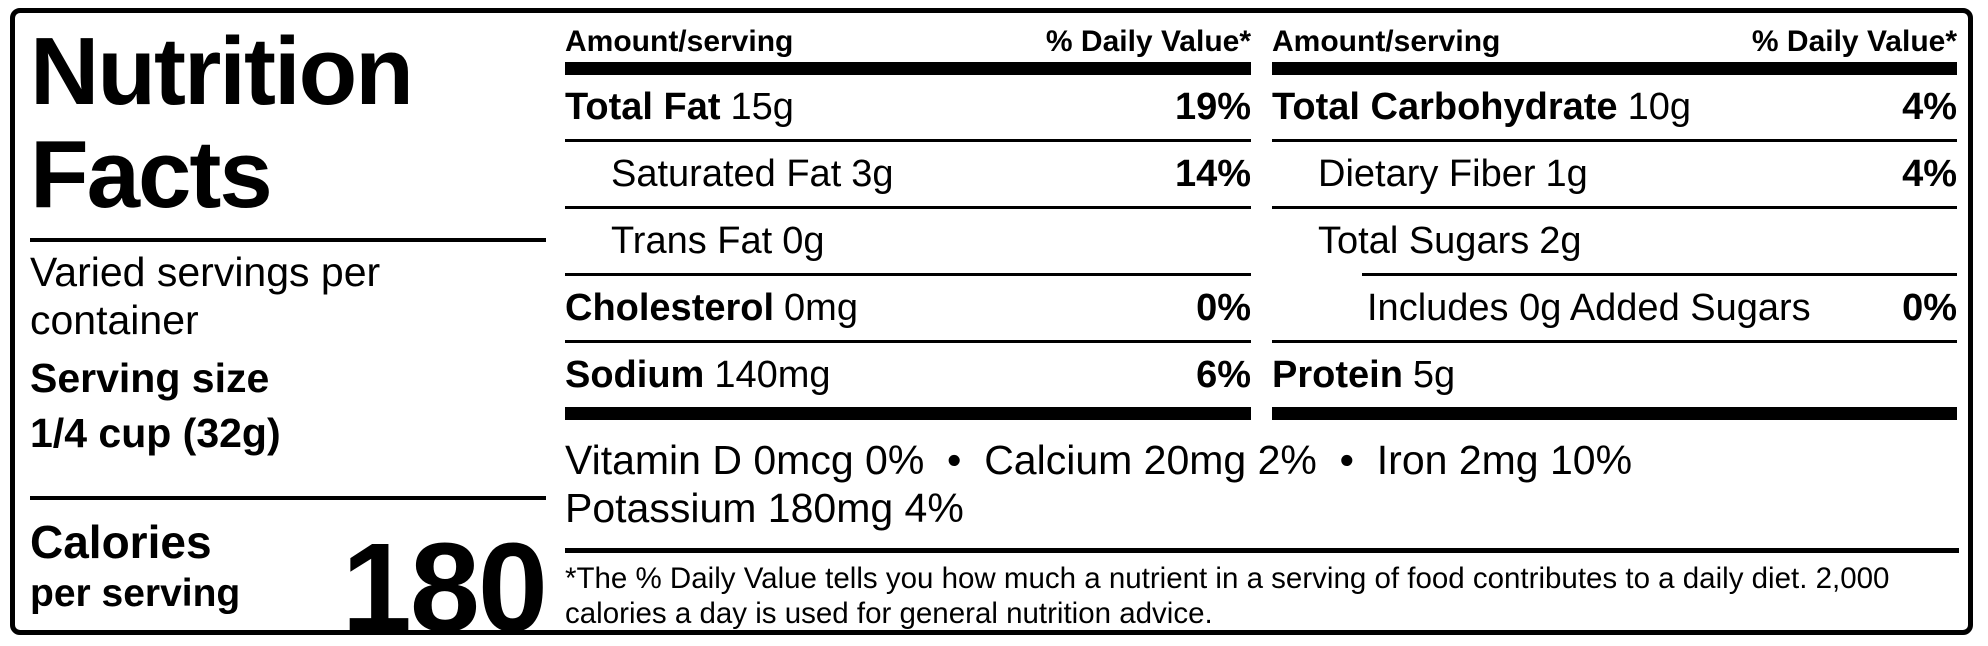 The height and width of the screenshot is (646, 1988). What do you see at coordinates (643, 106) in the screenshot?
I see `nutrient-name: Total Fat` at bounding box center [643, 106].